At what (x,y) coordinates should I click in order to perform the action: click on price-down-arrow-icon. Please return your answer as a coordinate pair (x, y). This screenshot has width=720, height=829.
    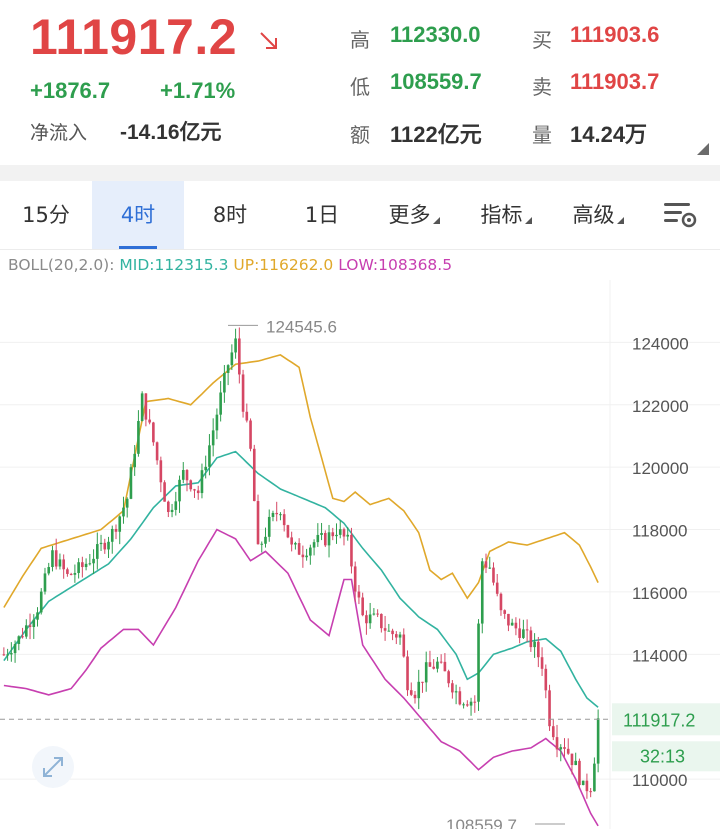
    Looking at the image, I should click on (268, 40).